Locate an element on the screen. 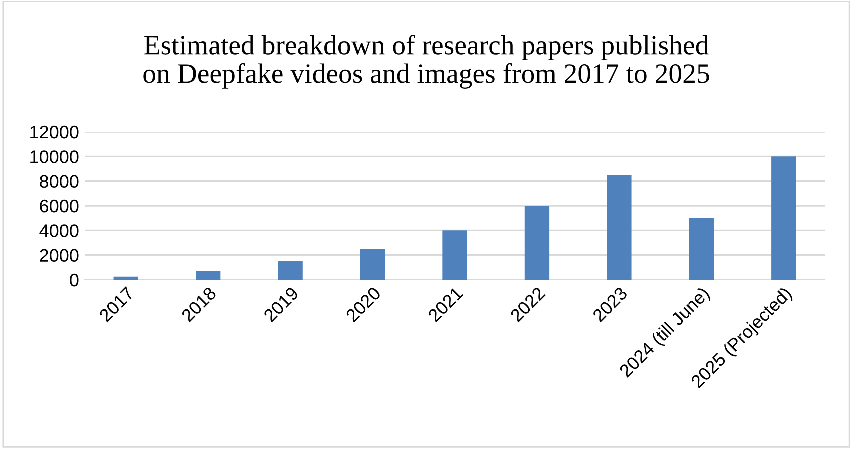  y-tick-label: 4000 is located at coordinates (59, 231).